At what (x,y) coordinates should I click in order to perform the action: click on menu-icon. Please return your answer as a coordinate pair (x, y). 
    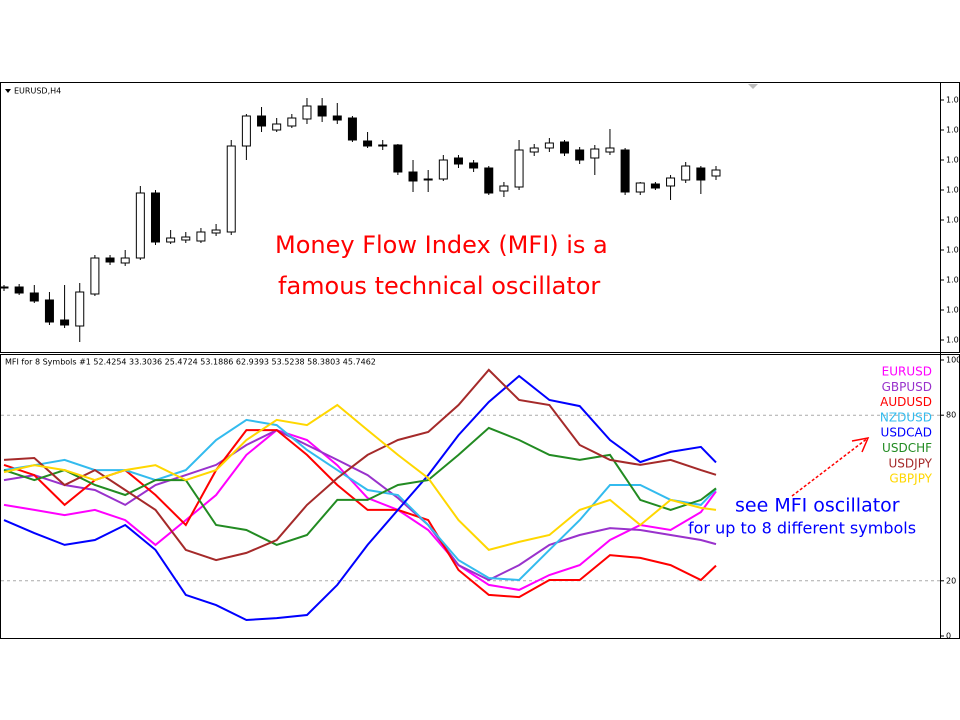
    Looking at the image, I should click on (8, 91).